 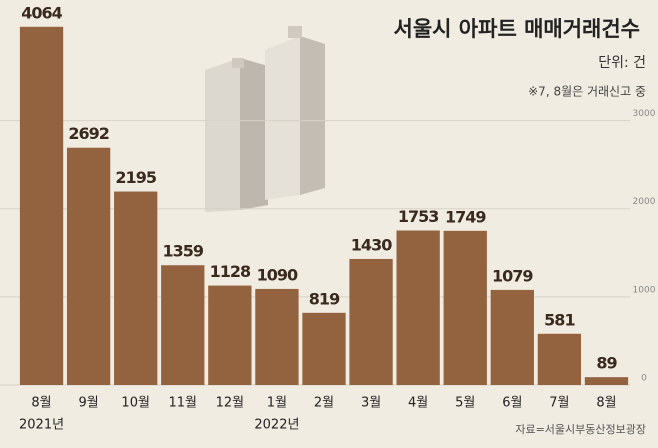 I want to click on year-label: 2021년, so click(x=41, y=425).